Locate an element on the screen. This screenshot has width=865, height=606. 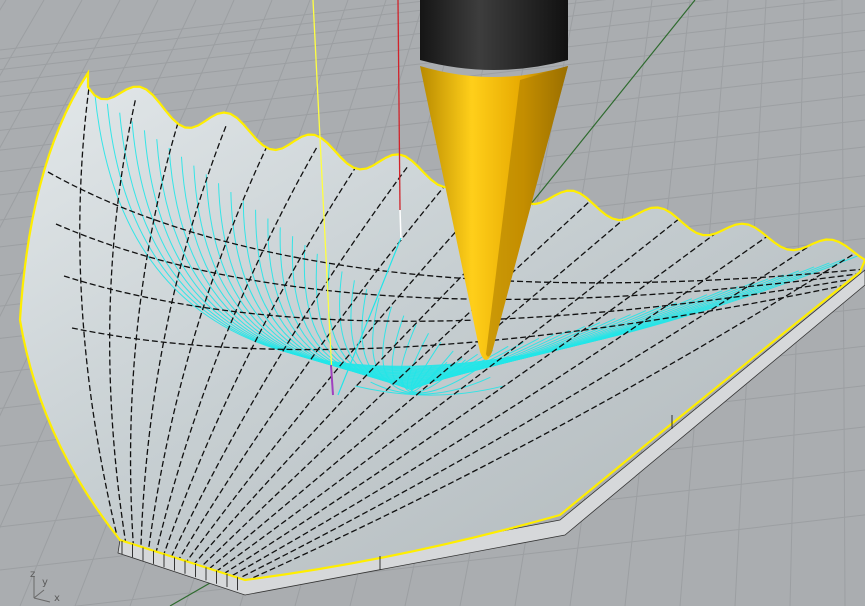
axis-orientation-widget: z y x is located at coordinates (42, 587).